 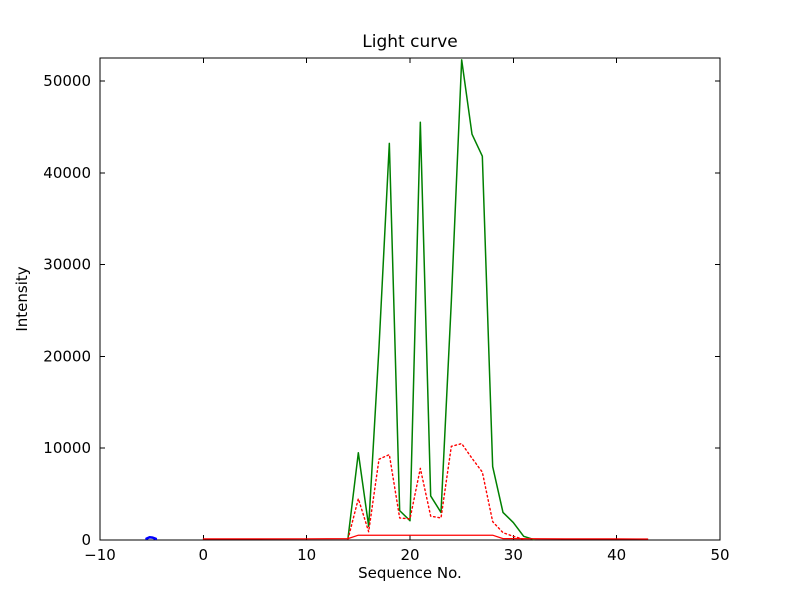 I want to click on y-tick-label: 50000, so click(x=67, y=81).